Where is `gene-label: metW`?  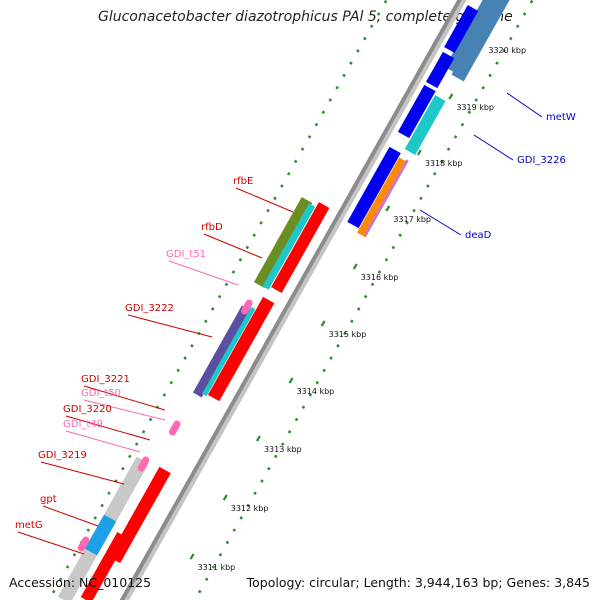
gene-label: metW is located at coordinates (561, 117).